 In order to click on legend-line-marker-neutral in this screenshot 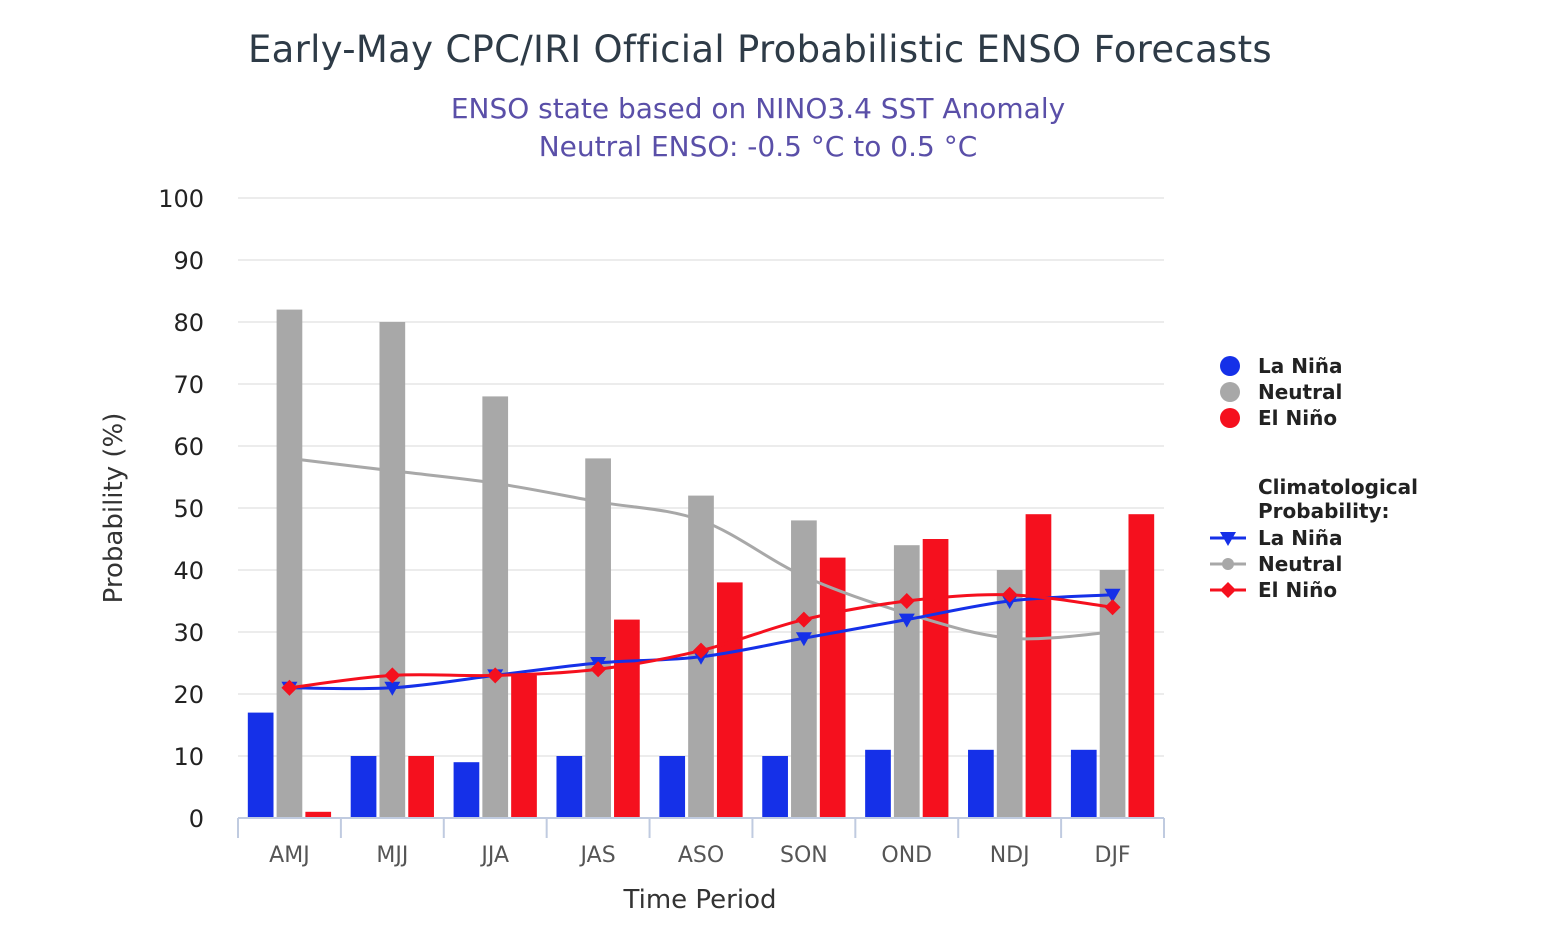, I will do `click(1228, 564)`.